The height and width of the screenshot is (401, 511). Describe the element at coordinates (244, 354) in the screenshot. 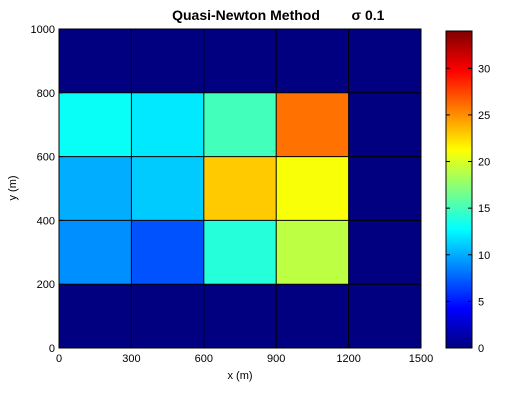

I see `x-axis-ticks: 0 300 600 900 1200 1500` at that location.